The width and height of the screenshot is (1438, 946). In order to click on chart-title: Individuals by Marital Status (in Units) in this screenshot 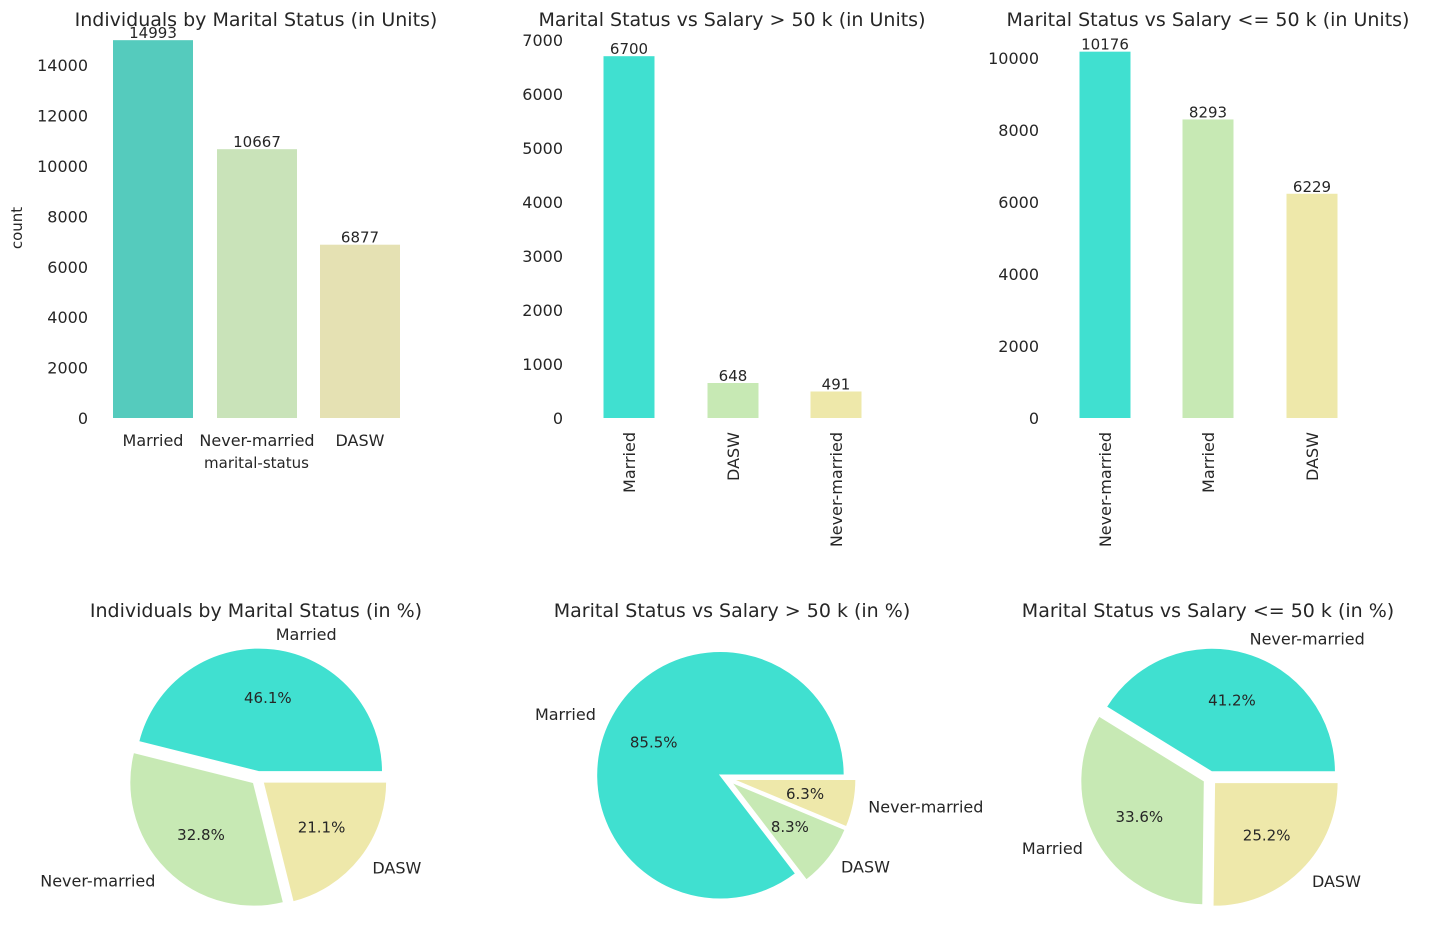, I will do `click(256, 20)`.